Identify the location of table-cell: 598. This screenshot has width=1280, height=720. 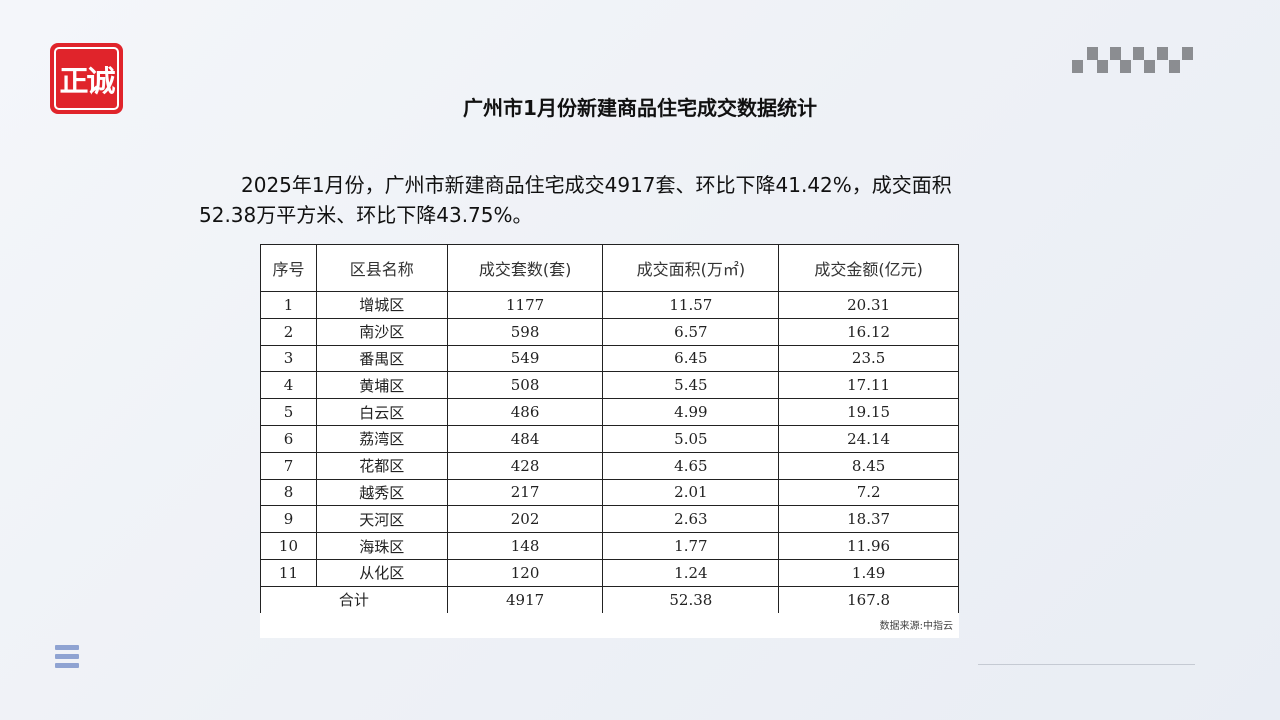
(525, 331).